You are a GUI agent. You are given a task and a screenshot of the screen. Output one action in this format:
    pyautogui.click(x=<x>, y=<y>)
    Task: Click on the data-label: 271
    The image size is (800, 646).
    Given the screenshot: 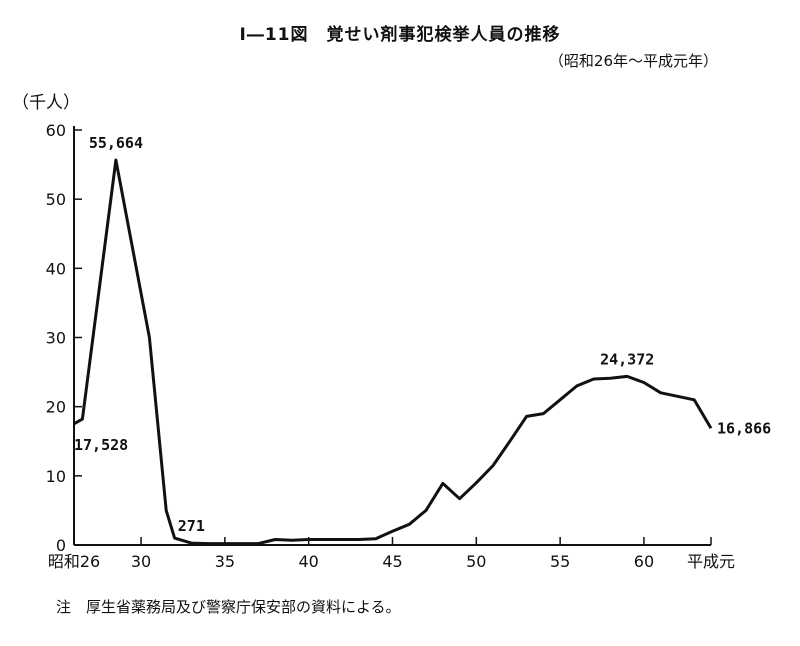 What is the action you would take?
    pyautogui.click(x=191, y=526)
    